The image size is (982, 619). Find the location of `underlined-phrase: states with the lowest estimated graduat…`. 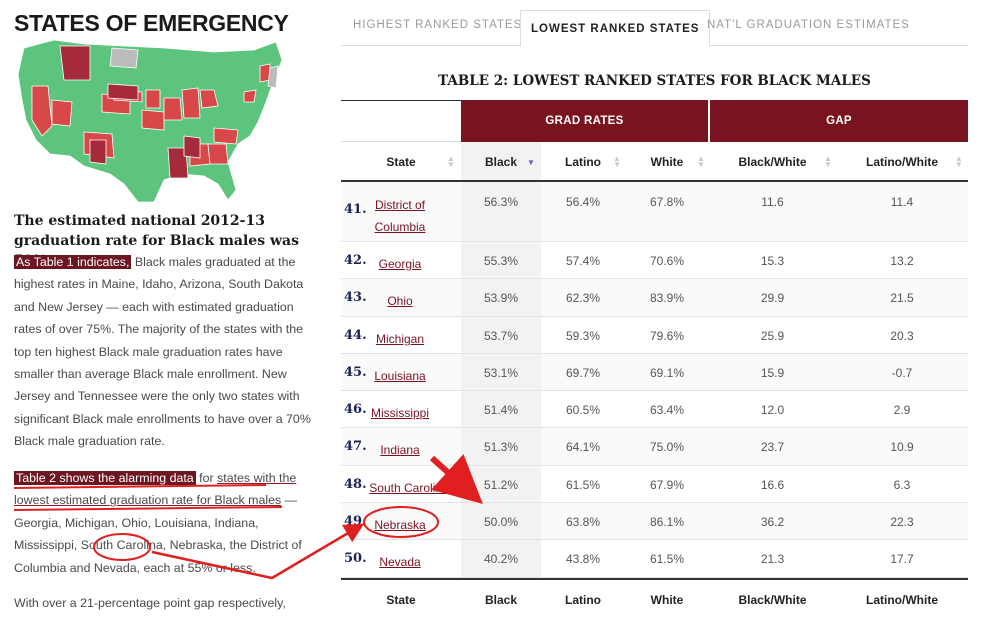

underlined-phrase: states with the lowest estimated graduat… is located at coordinates (155, 489).